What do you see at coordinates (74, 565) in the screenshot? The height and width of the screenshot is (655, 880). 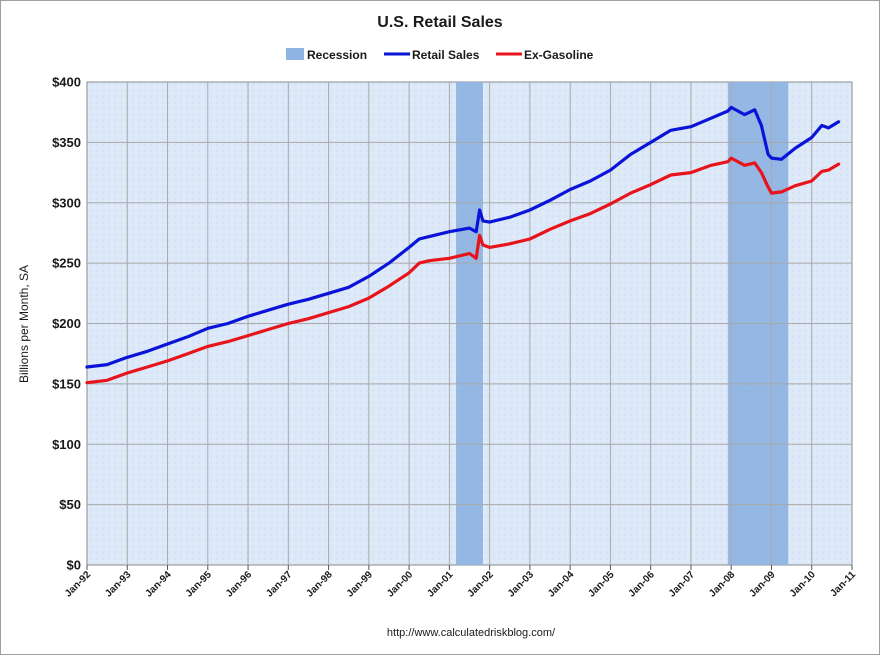 I see `y-tick-label: $0` at bounding box center [74, 565].